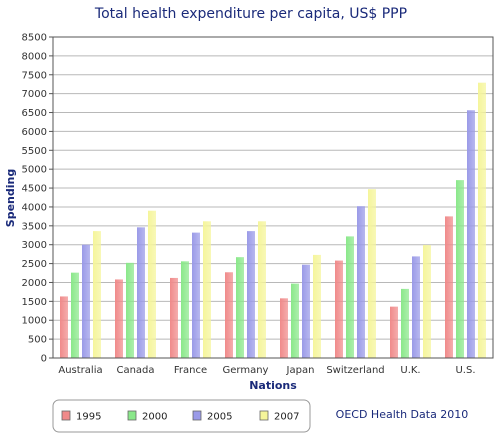  What do you see at coordinates (34, 94) in the screenshot?
I see `y-tick-label: 7000` at bounding box center [34, 94].